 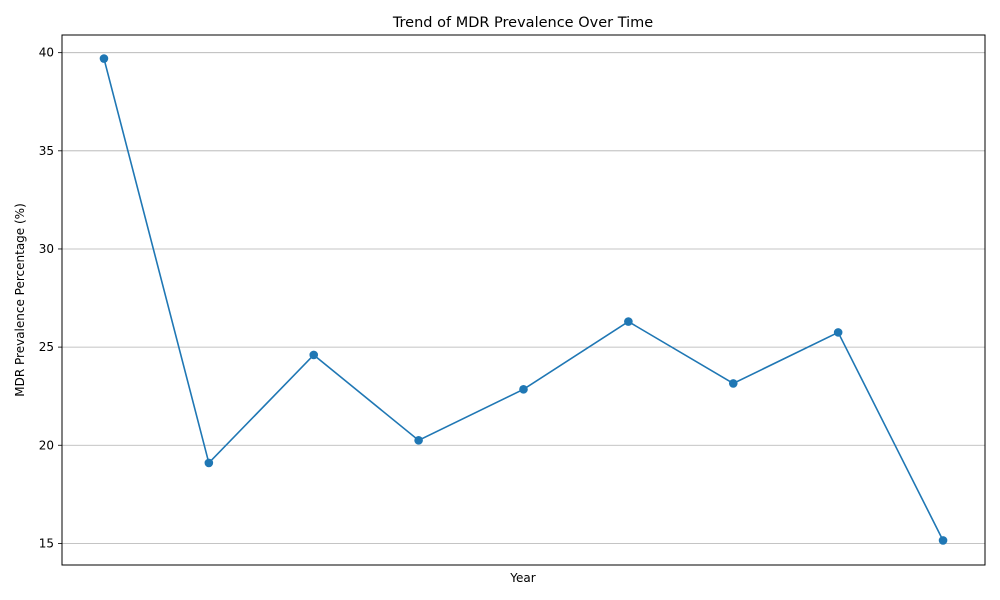 What do you see at coordinates (522, 23) in the screenshot?
I see `chart-title: Trend of MDR Prevalence Over Time` at bounding box center [522, 23].